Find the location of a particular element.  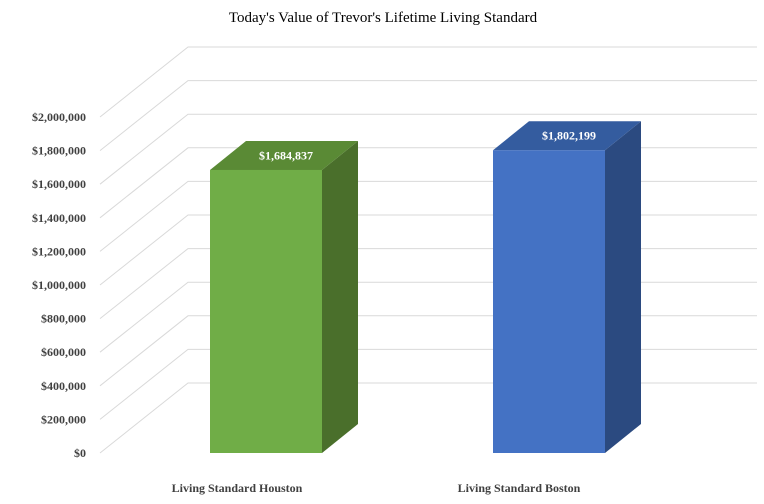

x-category-label: Living Standard Boston is located at coordinates (519, 488).